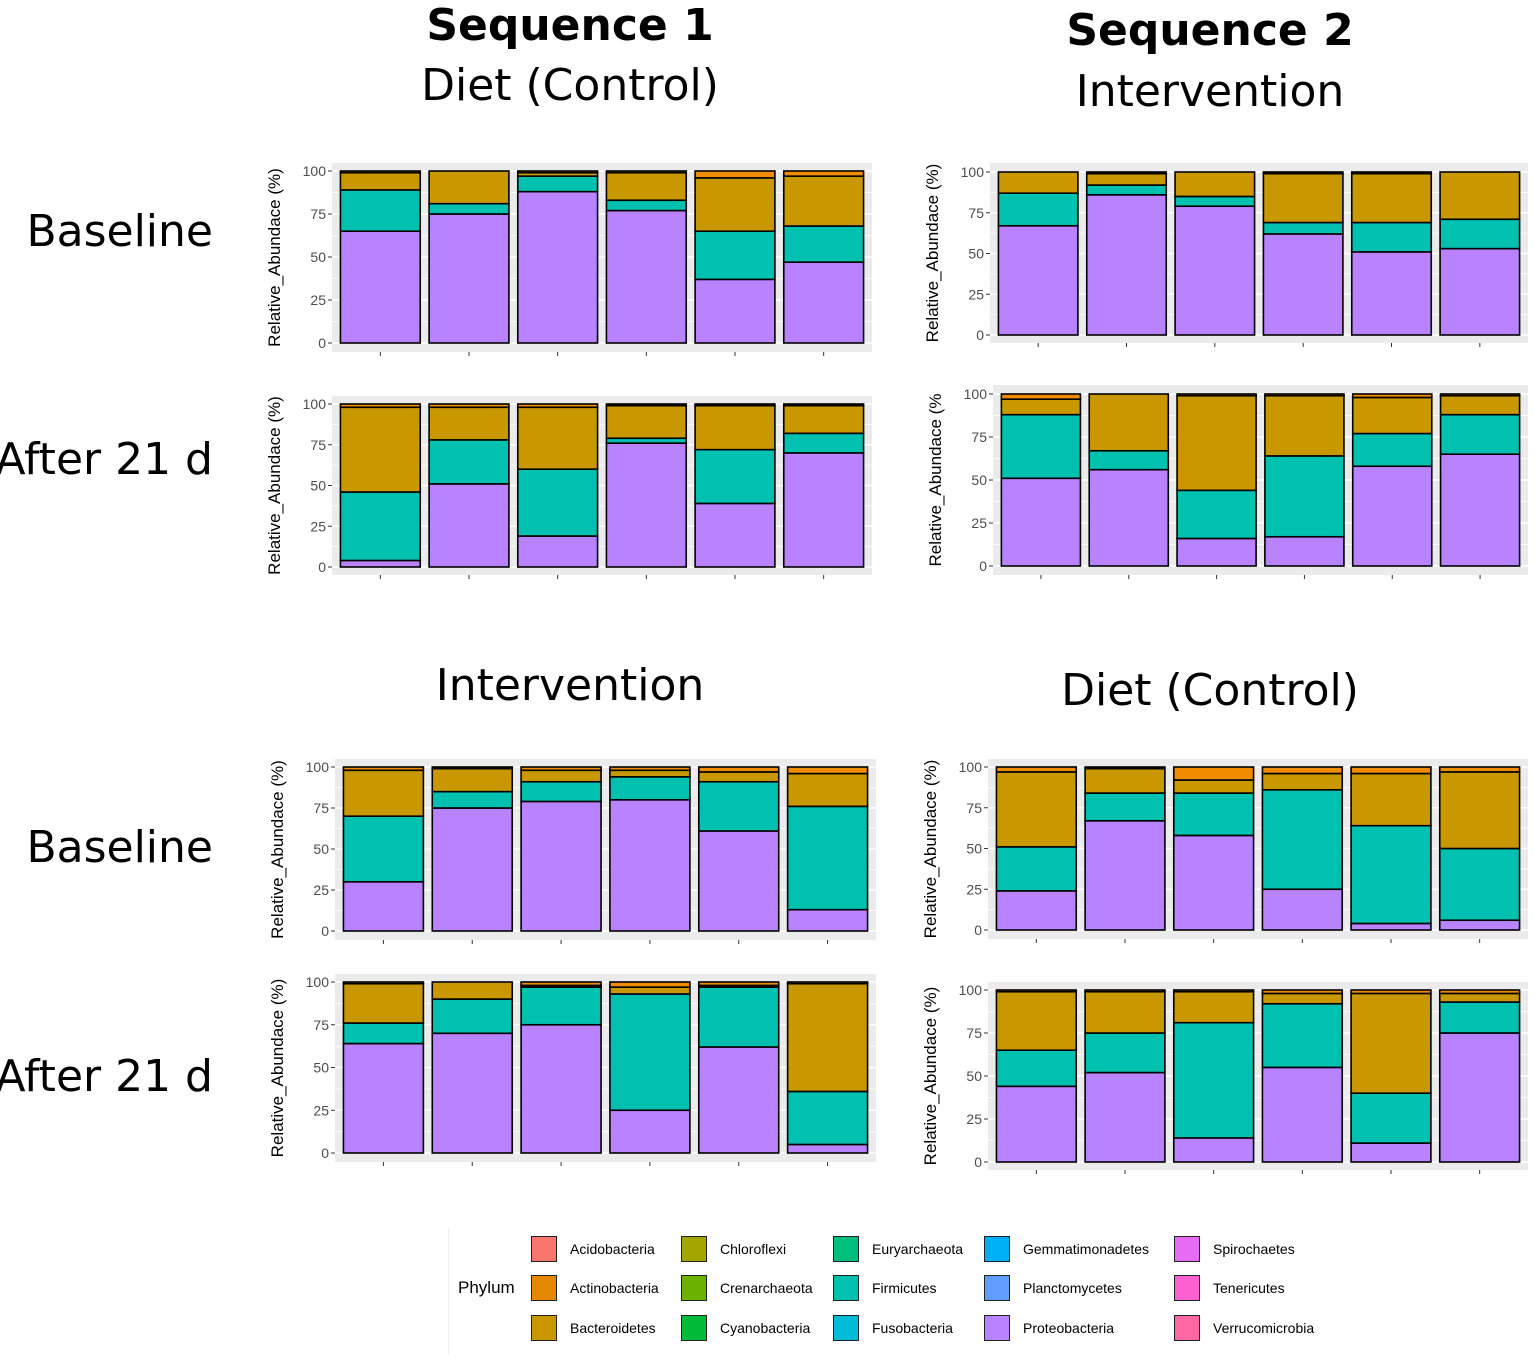  Describe the element at coordinates (1066, 1249) in the screenshot. I see `legend-item: Gemmatimonadetes` at that location.